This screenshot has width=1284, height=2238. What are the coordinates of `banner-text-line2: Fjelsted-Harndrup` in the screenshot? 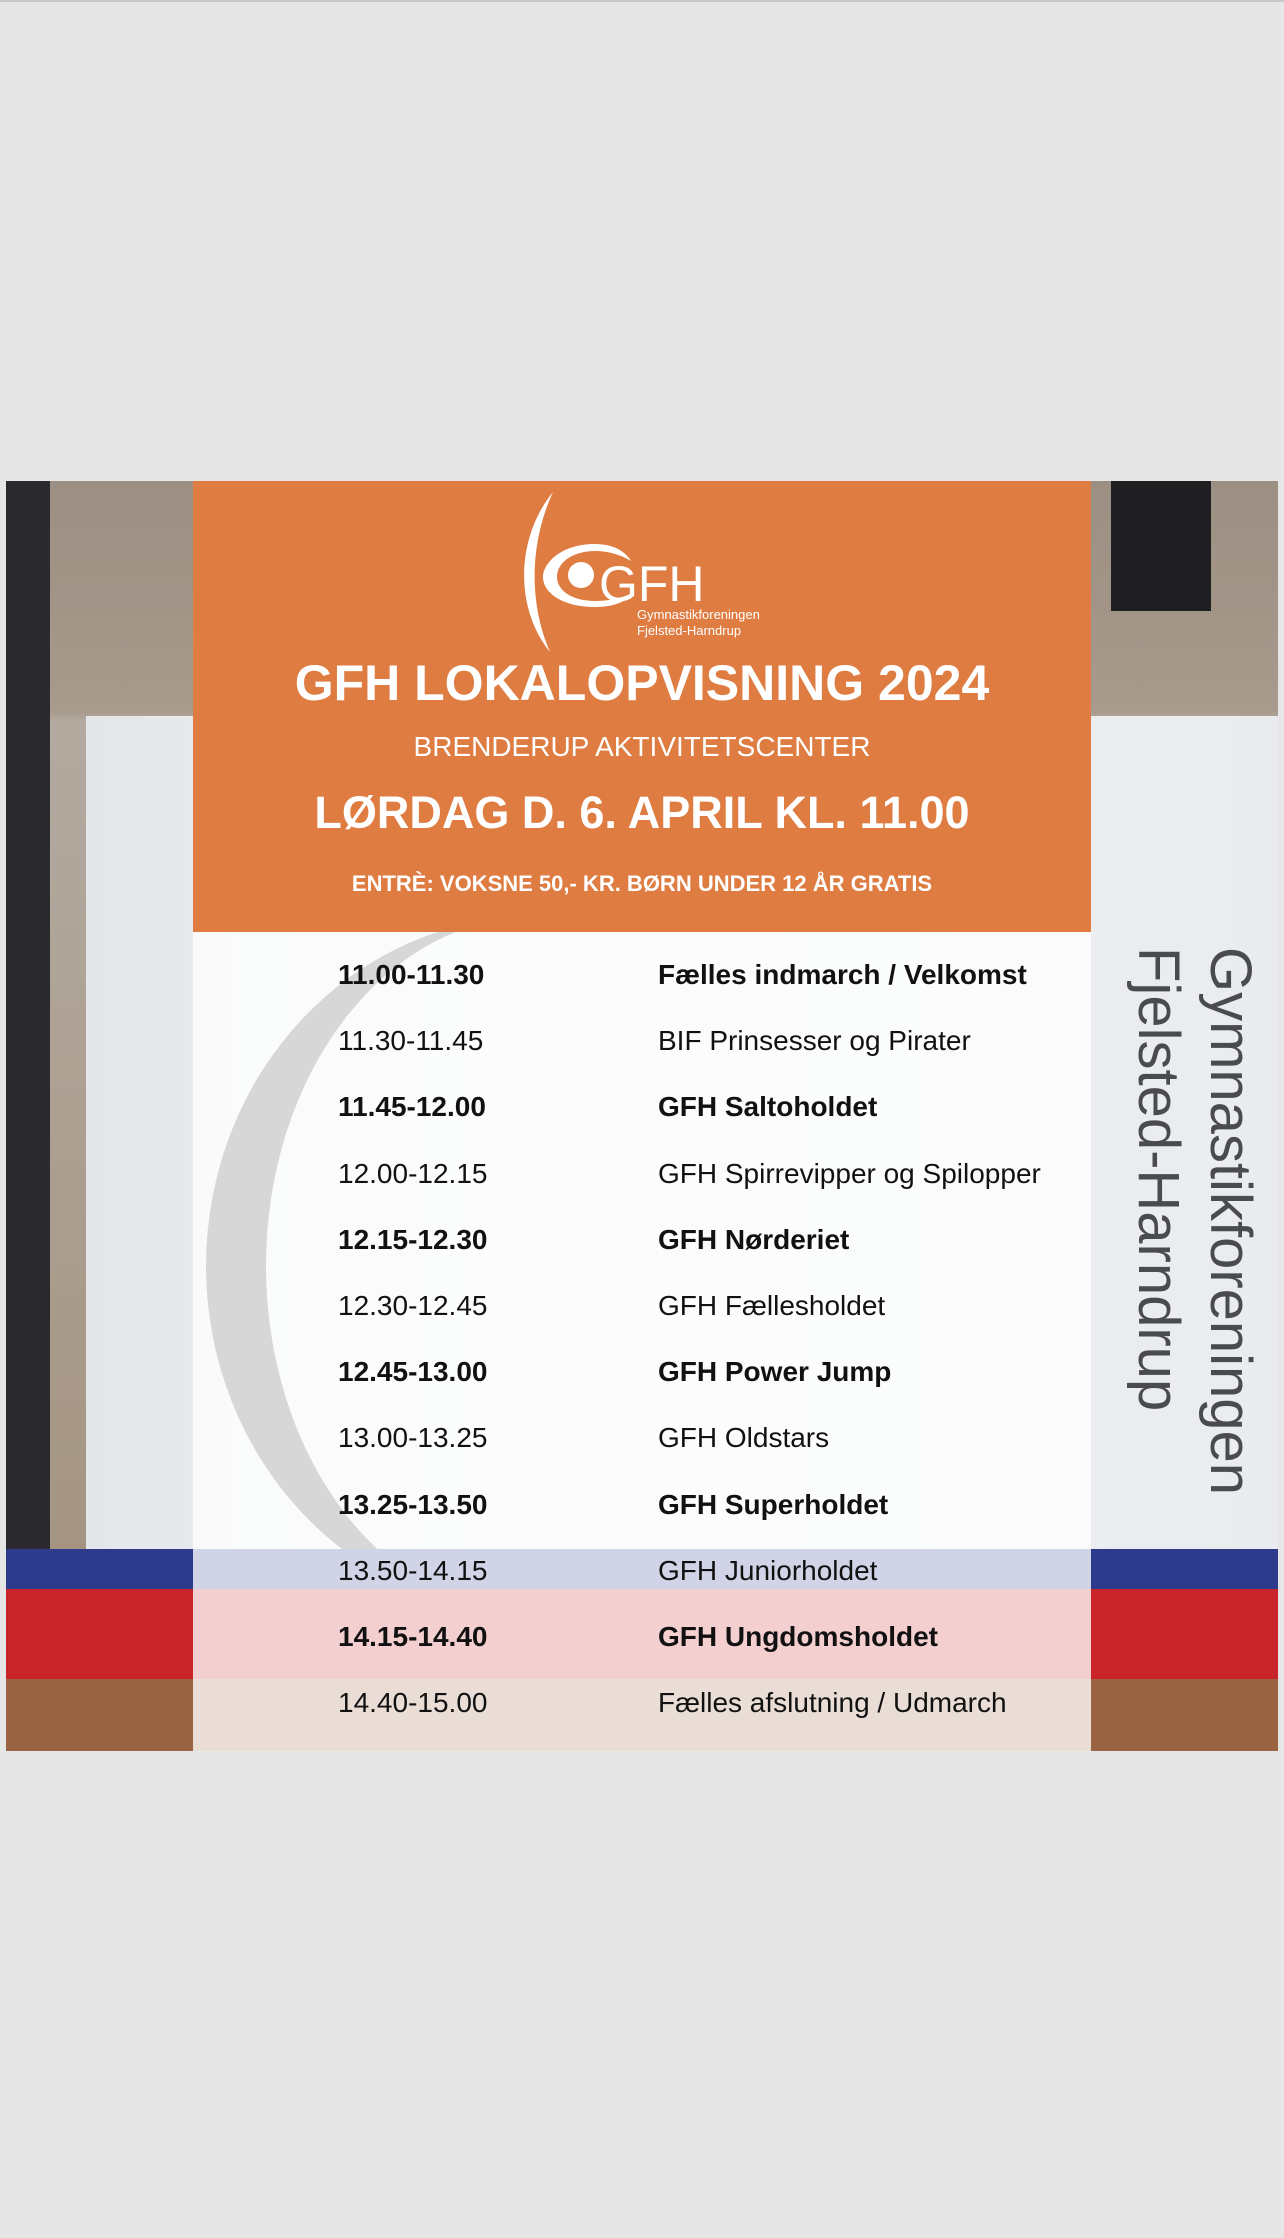 It's located at (1158, 1179).